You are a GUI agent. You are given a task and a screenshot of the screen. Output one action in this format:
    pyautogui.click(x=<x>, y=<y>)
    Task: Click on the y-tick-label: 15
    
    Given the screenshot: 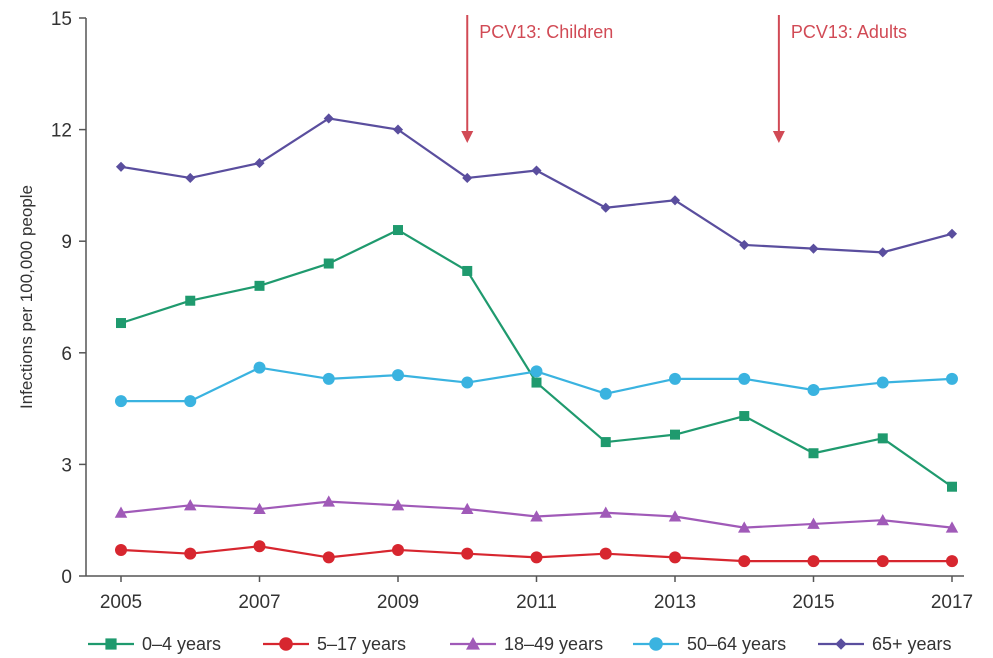 What is the action you would take?
    pyautogui.click(x=61, y=19)
    